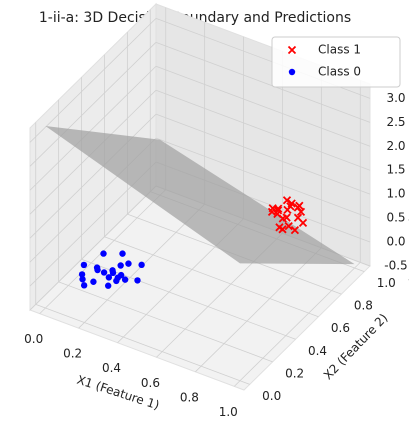  Describe the element at coordinates (189, 397) in the screenshot. I see `x-tick-label: 0.8` at that location.